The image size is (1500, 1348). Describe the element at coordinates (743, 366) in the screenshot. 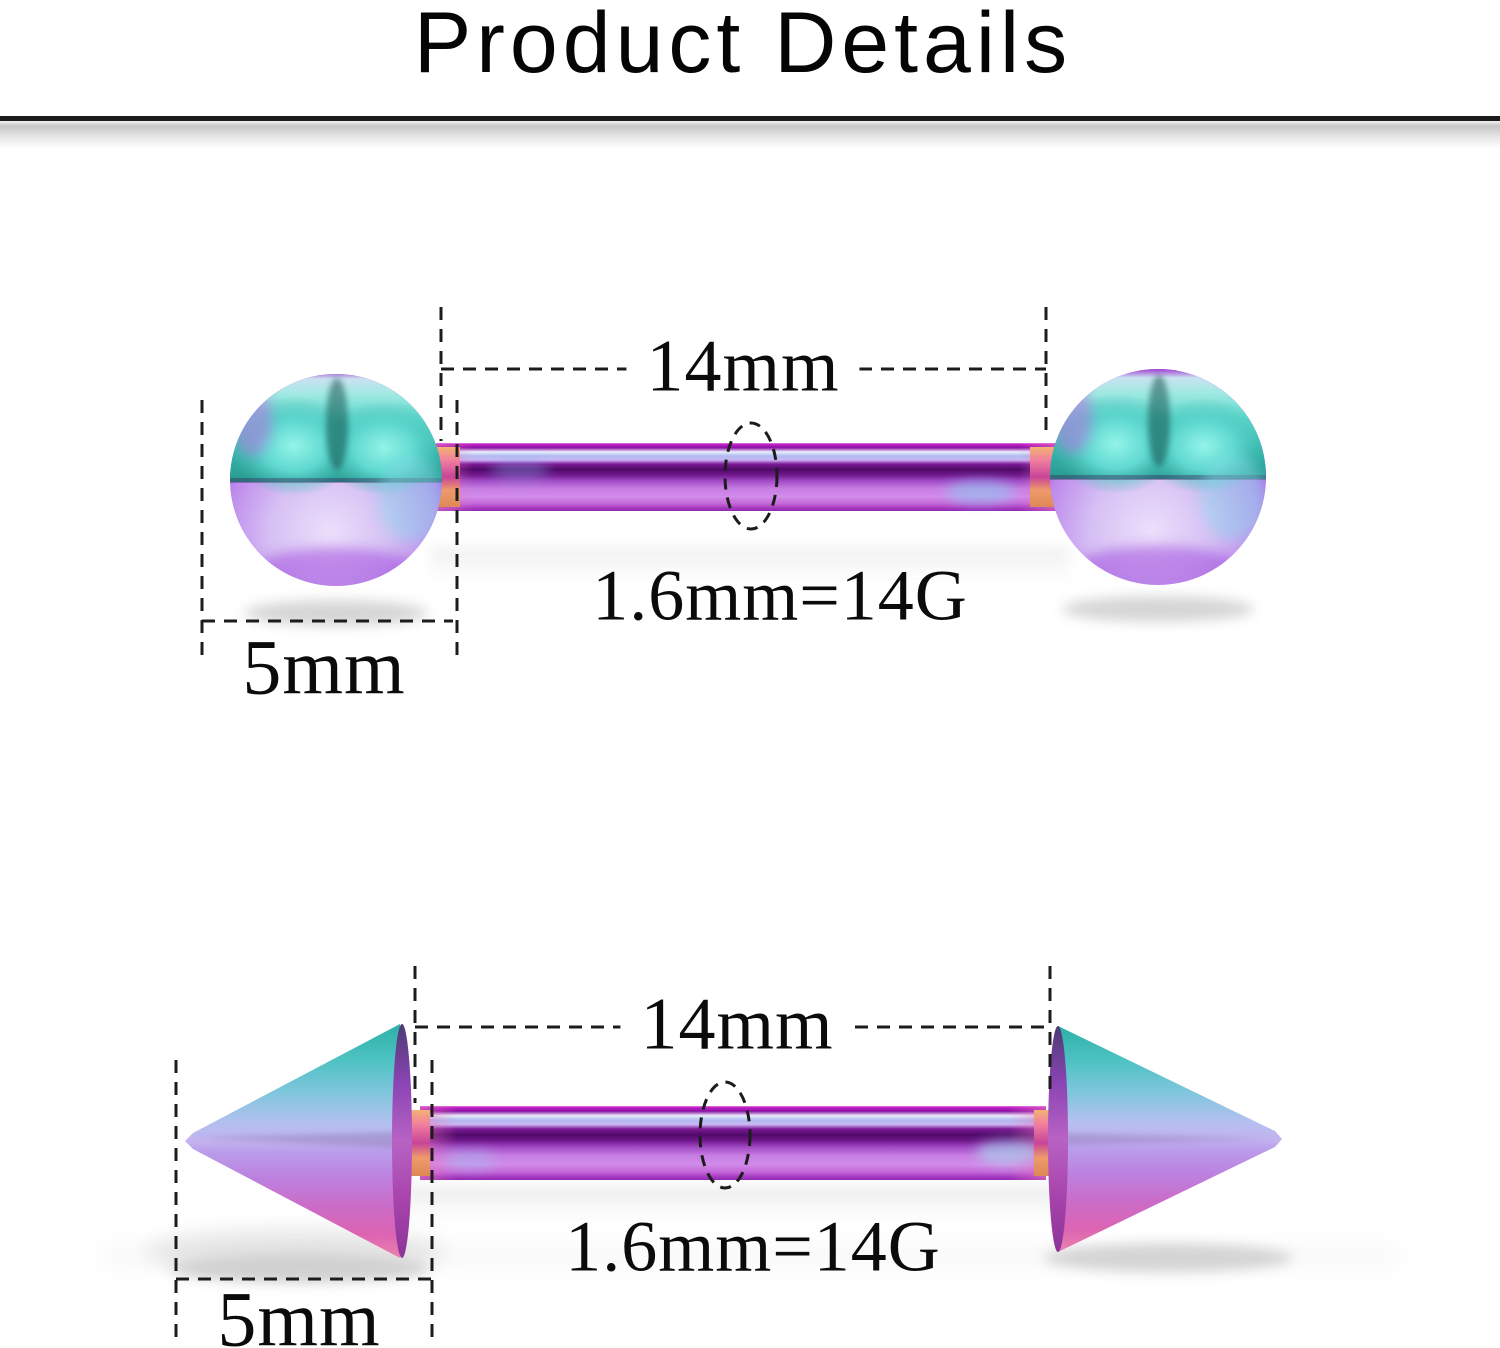

I see `length-label-ball-barbell: 14mm` at that location.